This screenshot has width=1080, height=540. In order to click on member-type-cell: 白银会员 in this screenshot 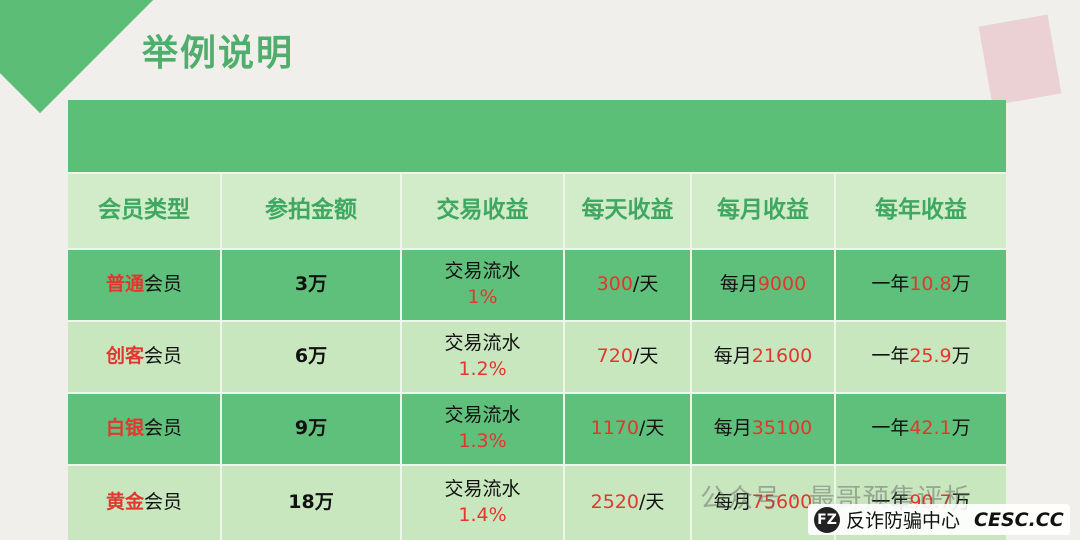, I will do `click(144, 429)`.